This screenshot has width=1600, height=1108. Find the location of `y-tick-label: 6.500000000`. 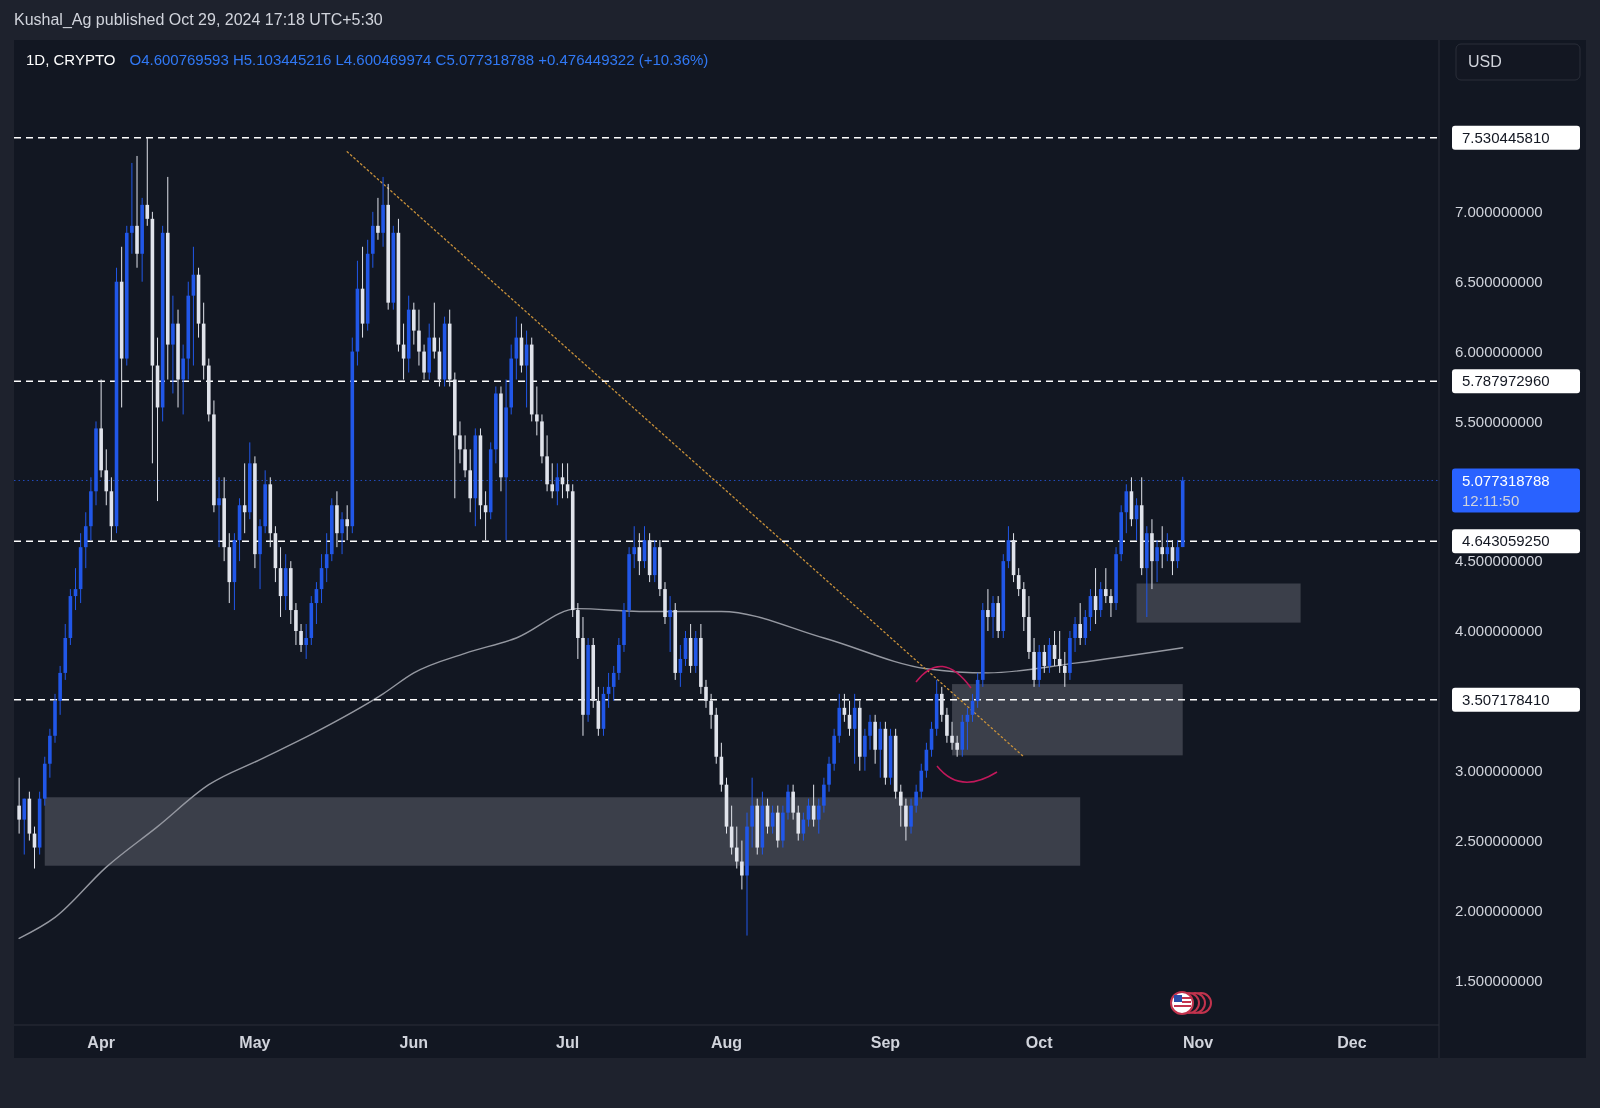

y-tick-label: 6.500000000 is located at coordinates (1499, 281).